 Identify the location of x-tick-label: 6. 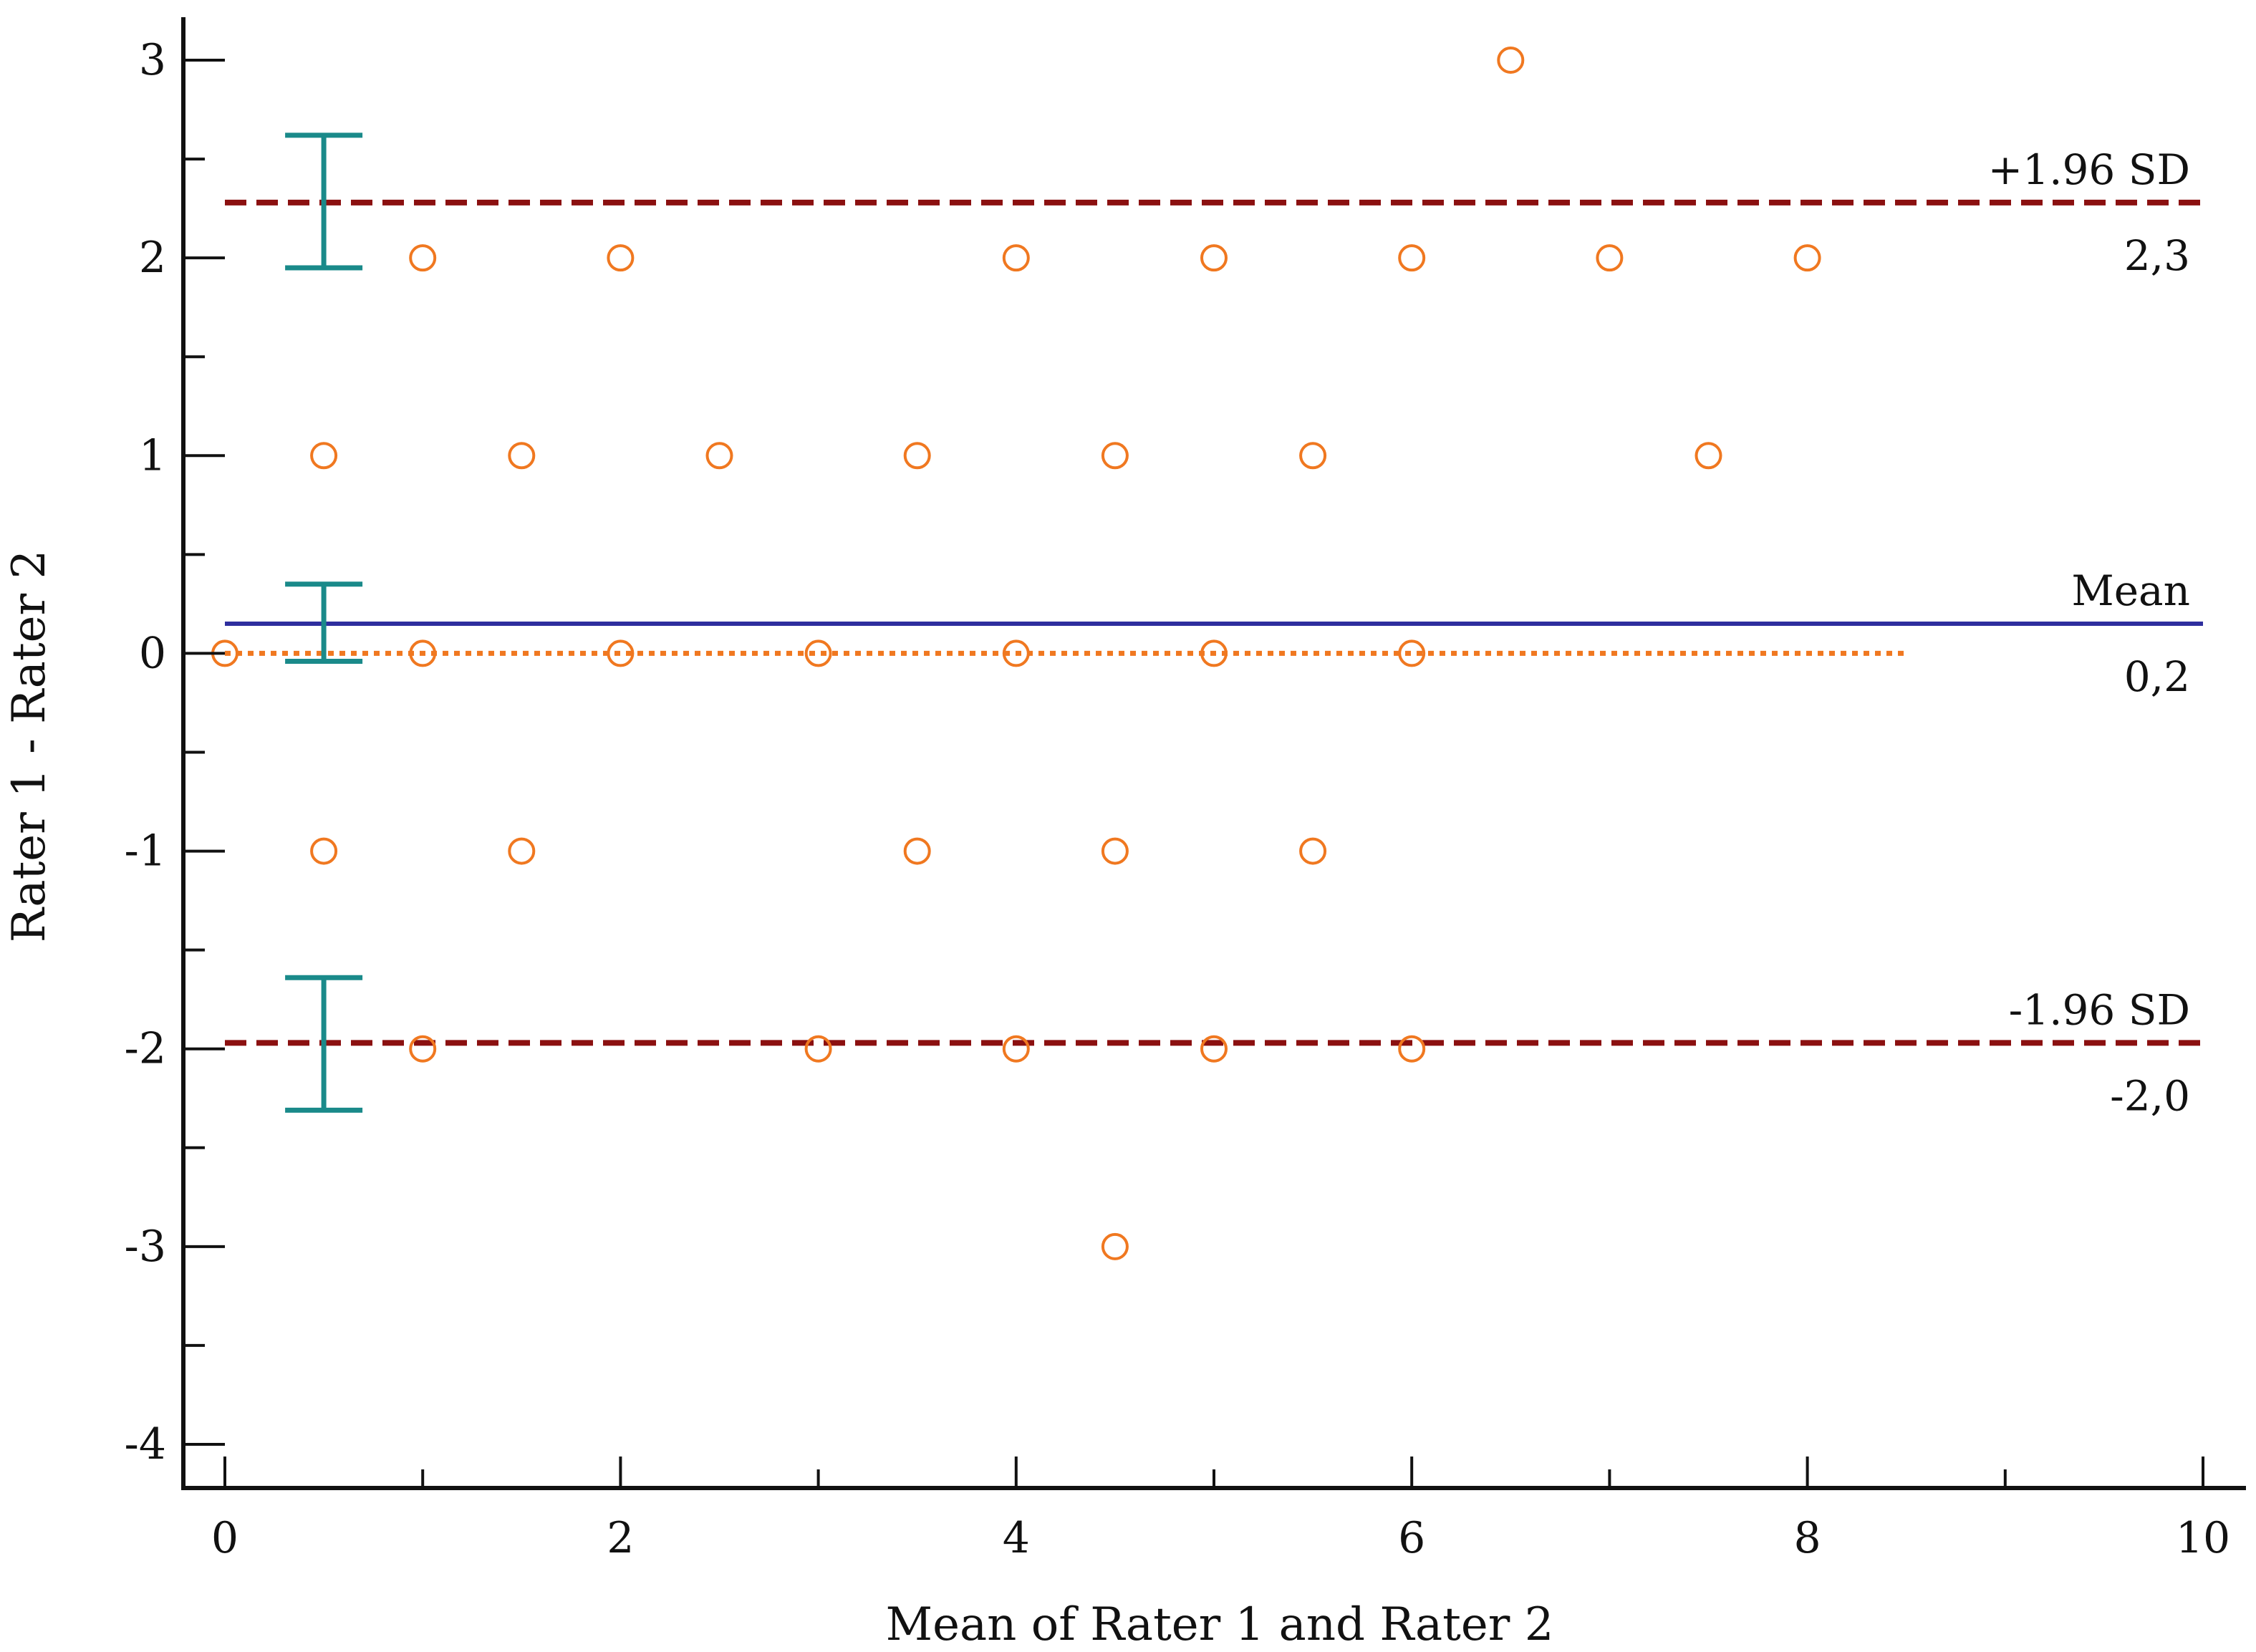
(1411, 1538).